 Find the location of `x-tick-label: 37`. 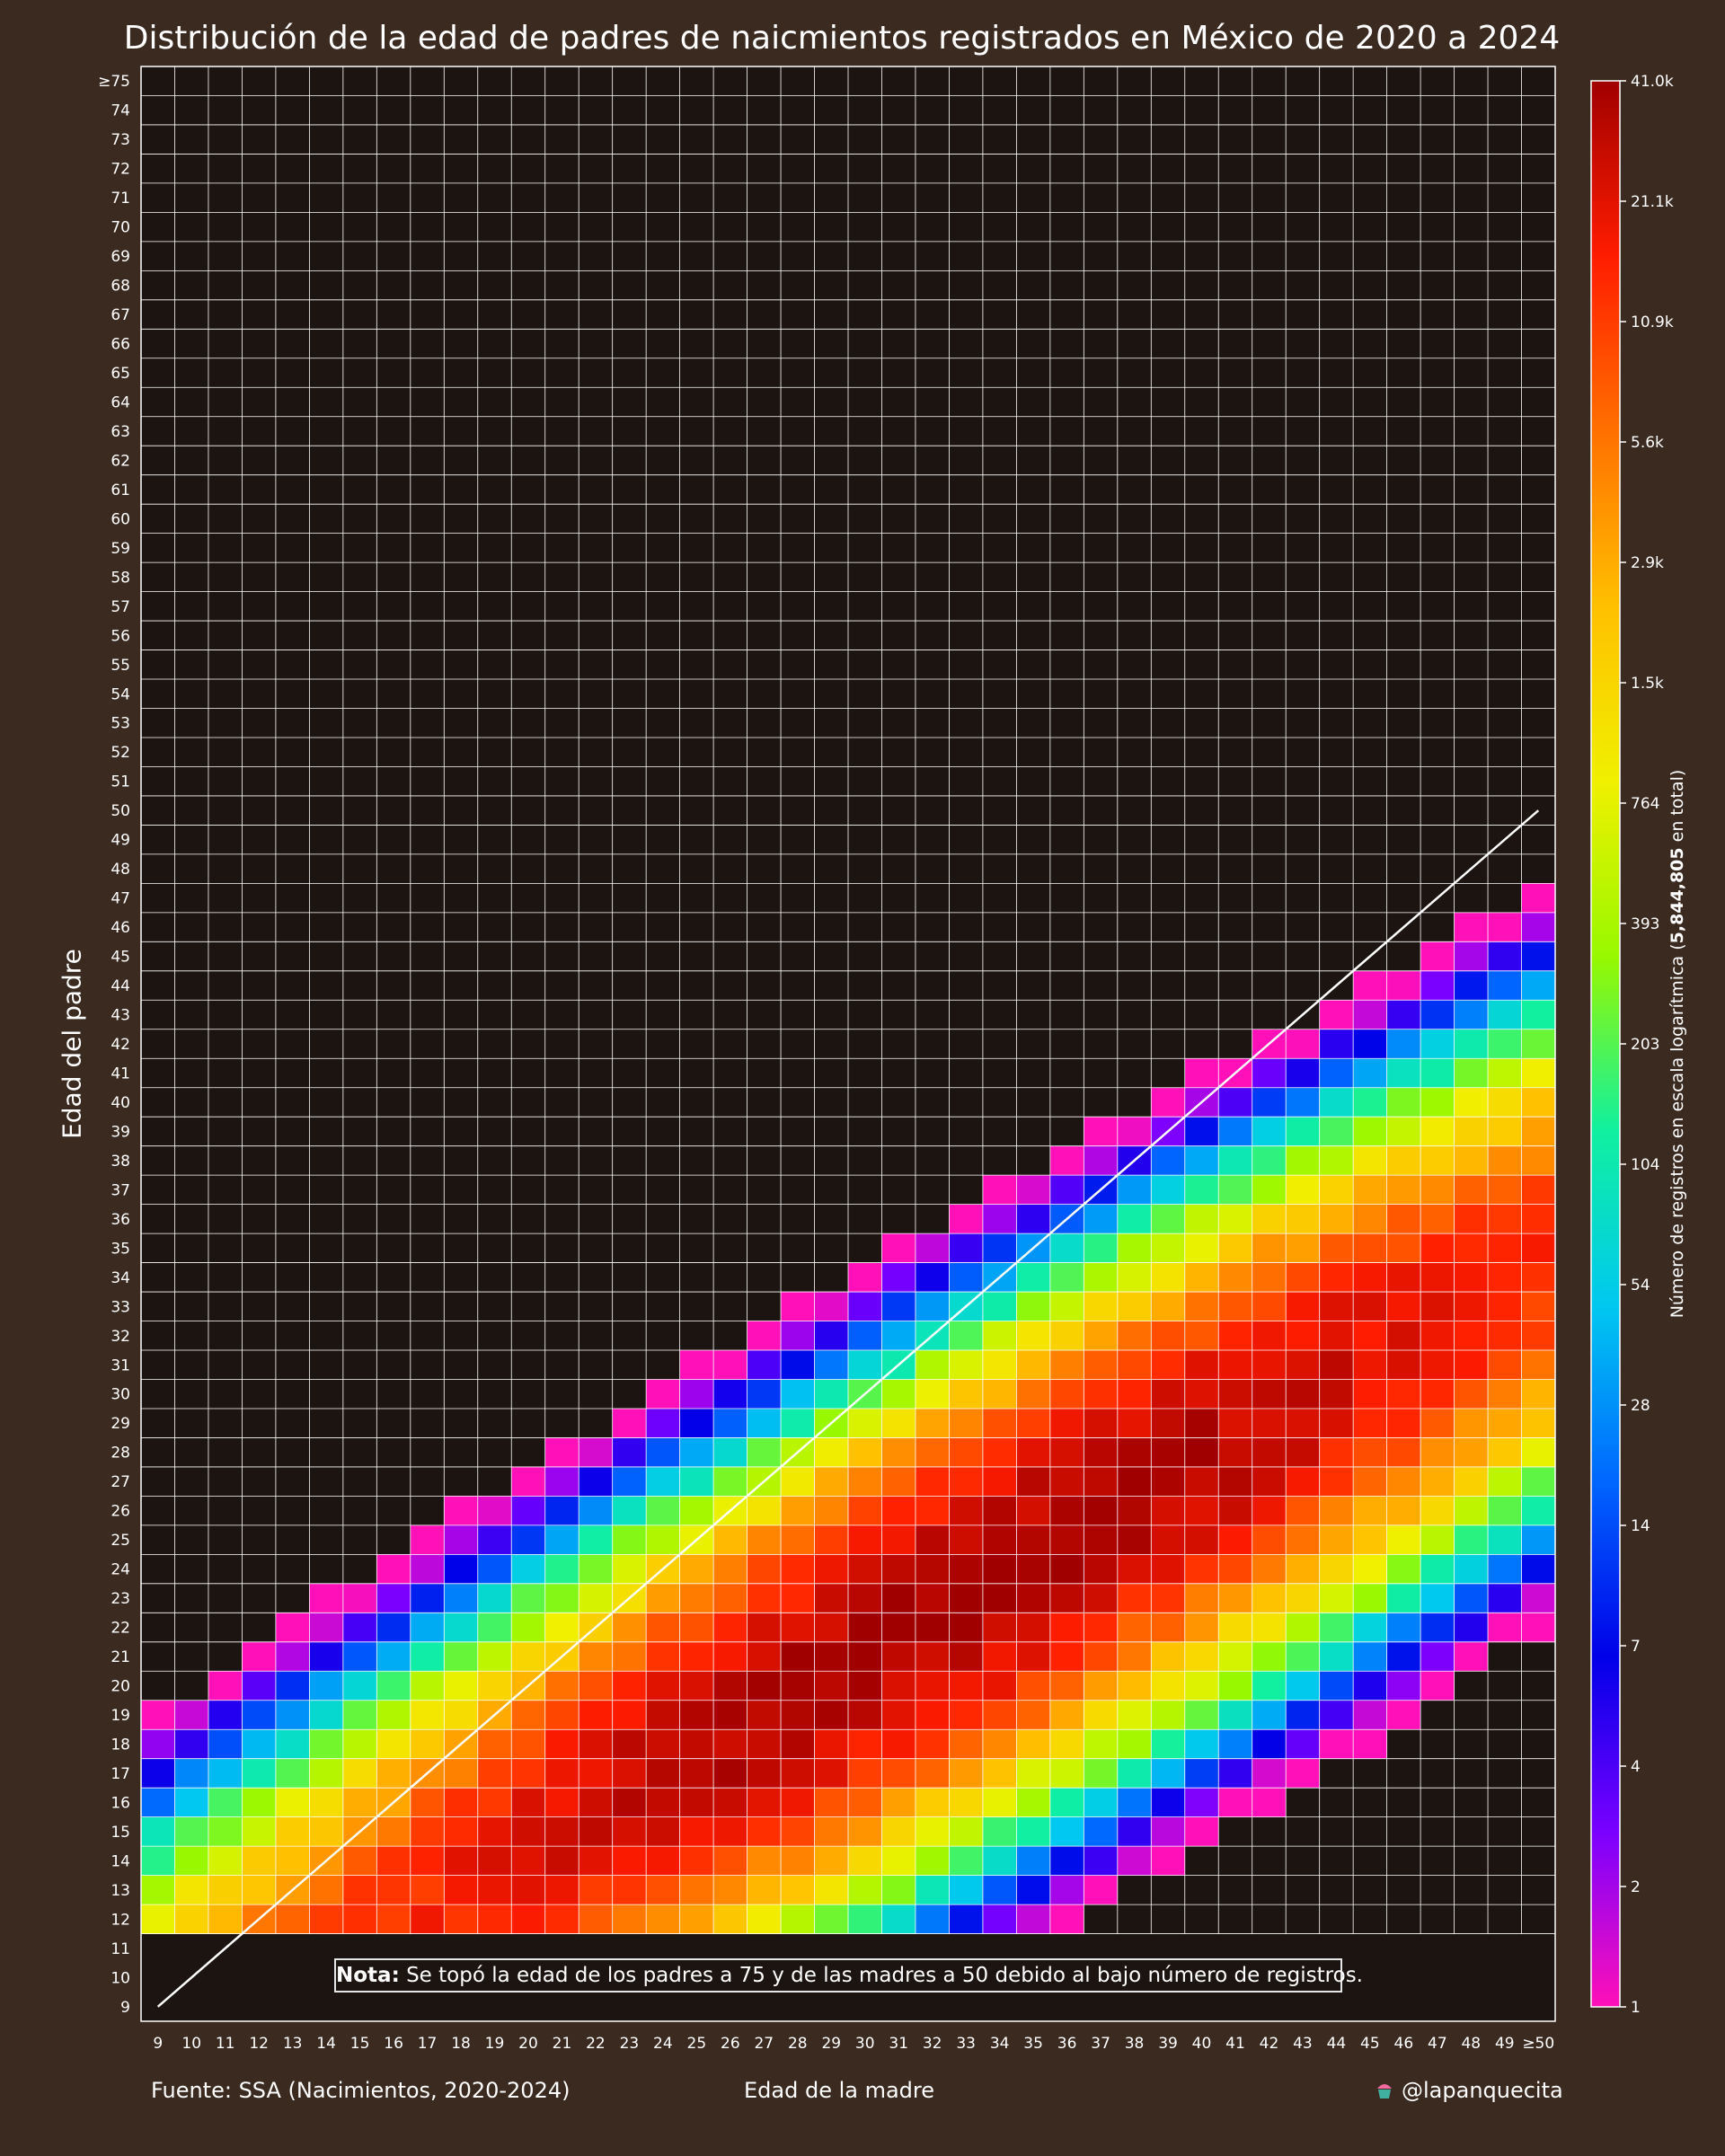

x-tick-label: 37 is located at coordinates (1100, 2044).